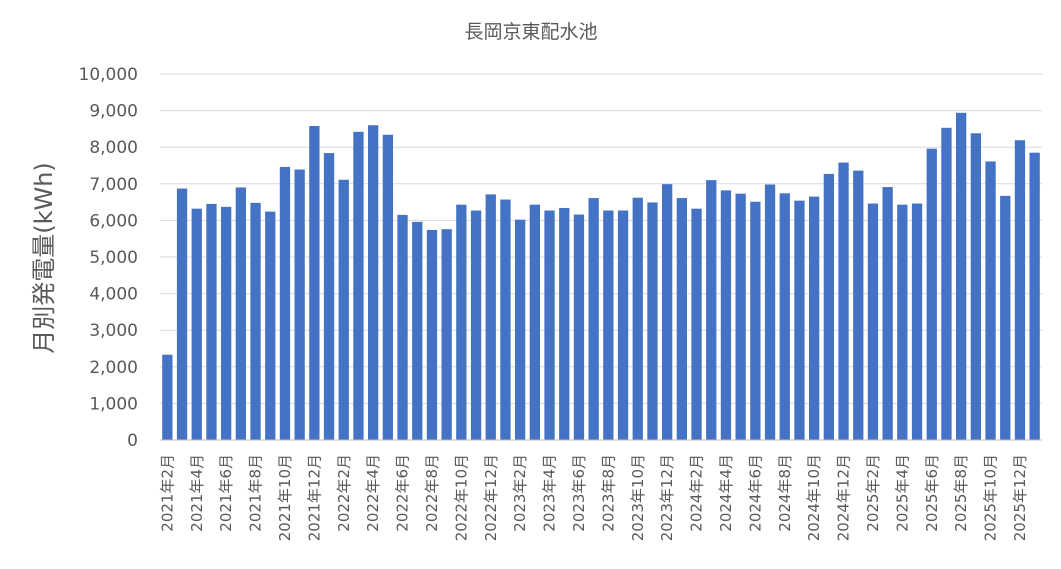 The width and height of the screenshot is (1061, 569). What do you see at coordinates (530, 32) in the screenshot?
I see `chart-title: 長岡京東配水池` at bounding box center [530, 32].